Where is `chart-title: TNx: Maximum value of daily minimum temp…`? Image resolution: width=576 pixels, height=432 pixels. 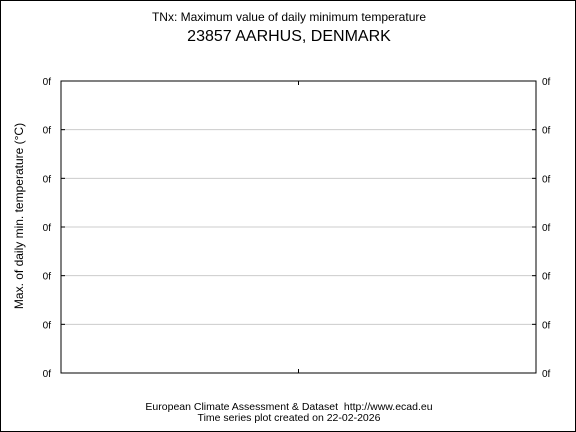
chart-title: TNx: Maximum value of daily minimum temp… is located at coordinates (289, 17).